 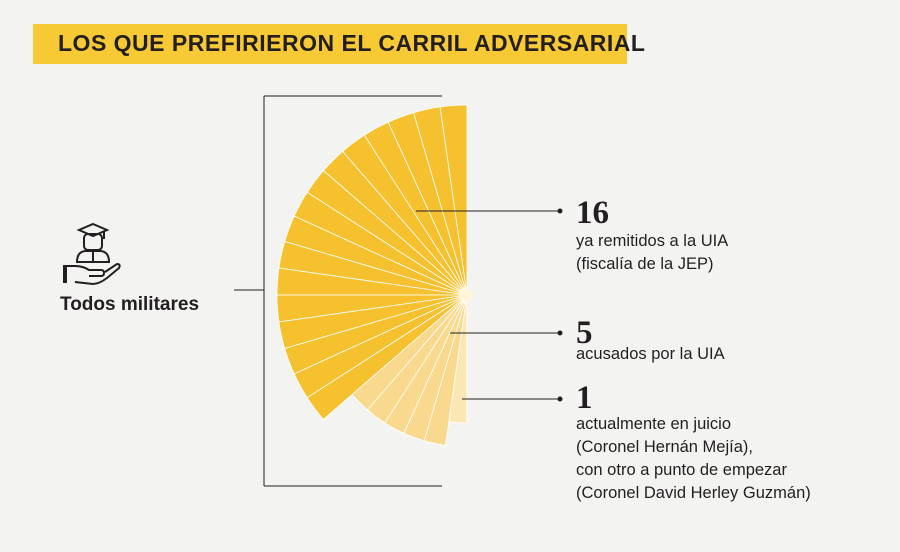 I want to click on group-1-line-2: (fiscalía de la JEP), so click(x=645, y=264).